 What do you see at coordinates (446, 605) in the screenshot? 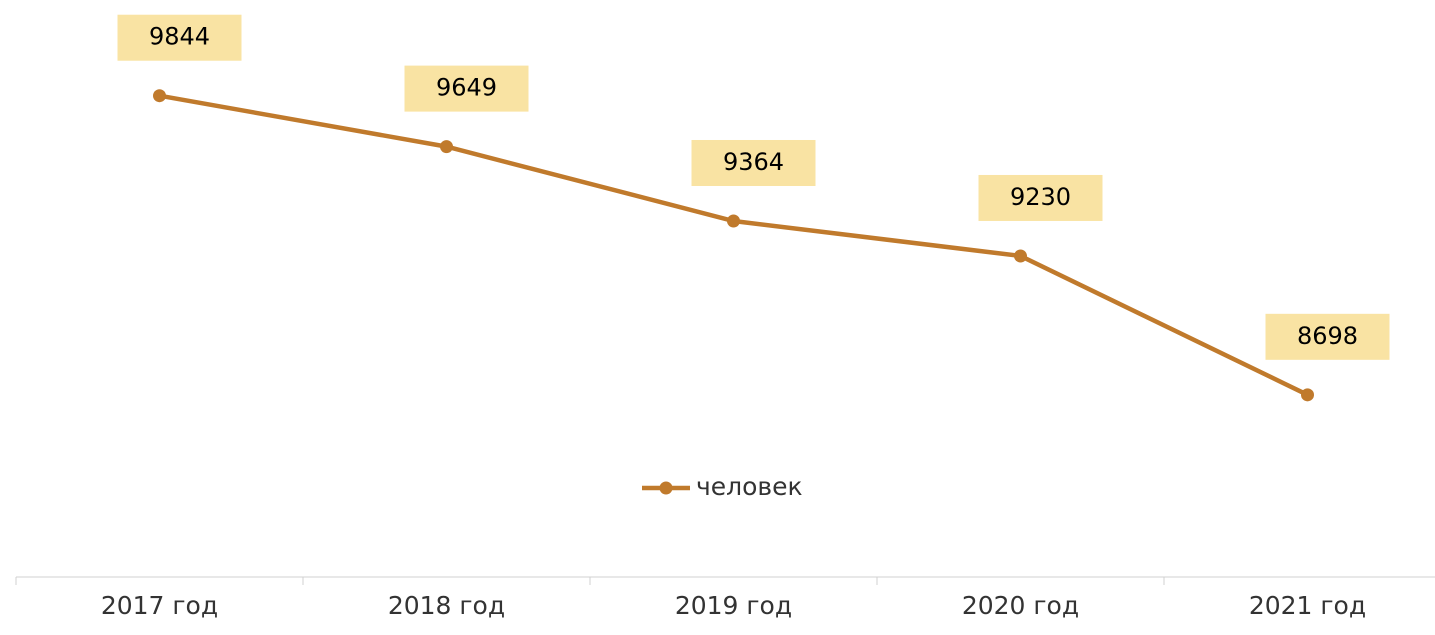
I see `x-tick-label: 2018 год` at bounding box center [446, 605].